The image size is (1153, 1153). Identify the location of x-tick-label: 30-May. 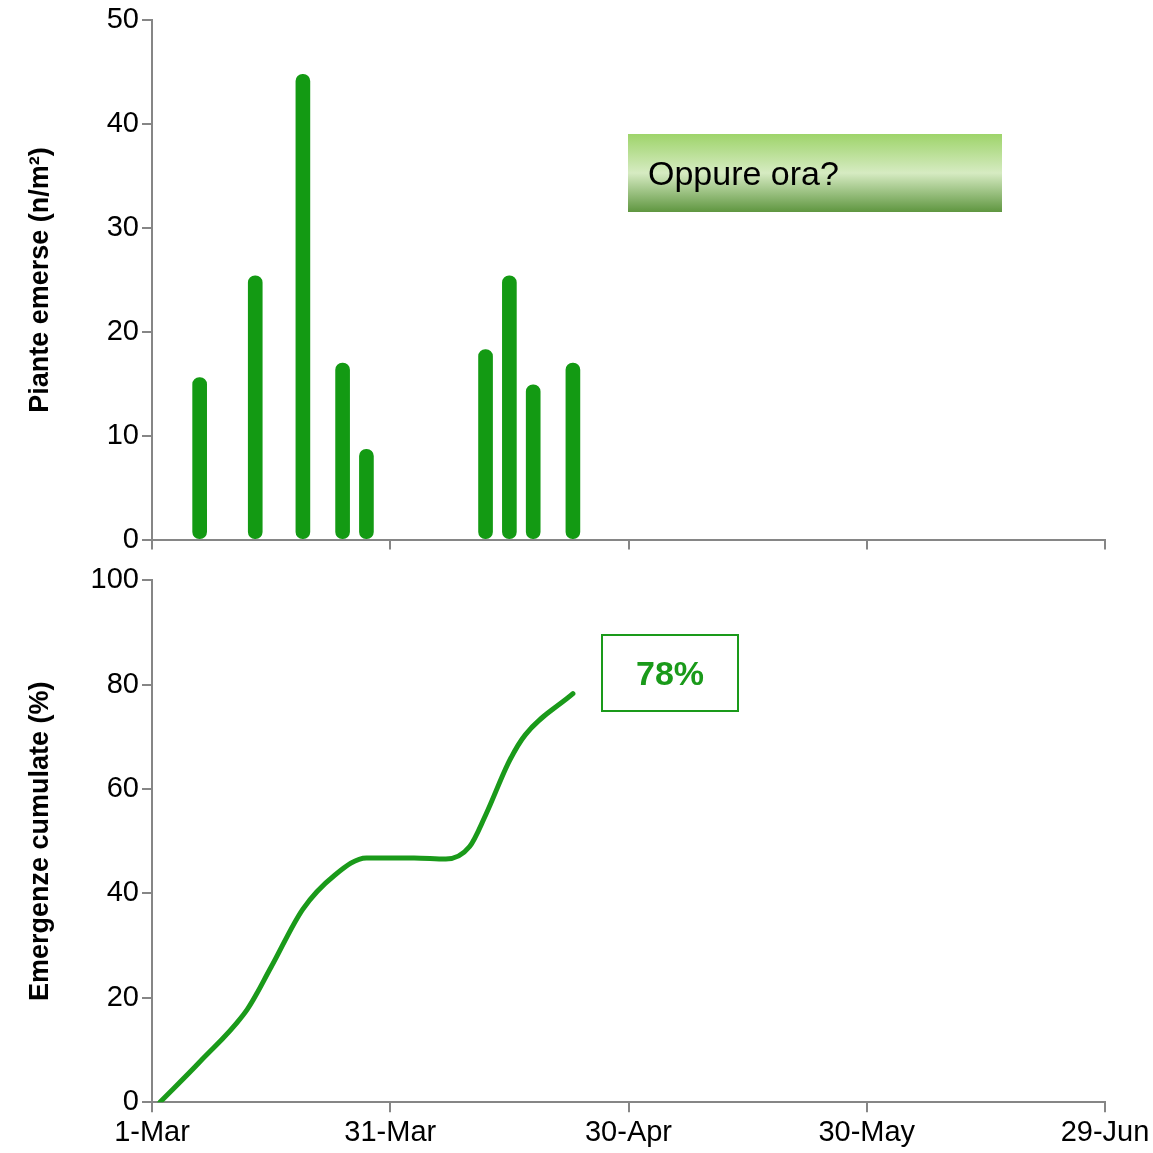
(867, 1130).